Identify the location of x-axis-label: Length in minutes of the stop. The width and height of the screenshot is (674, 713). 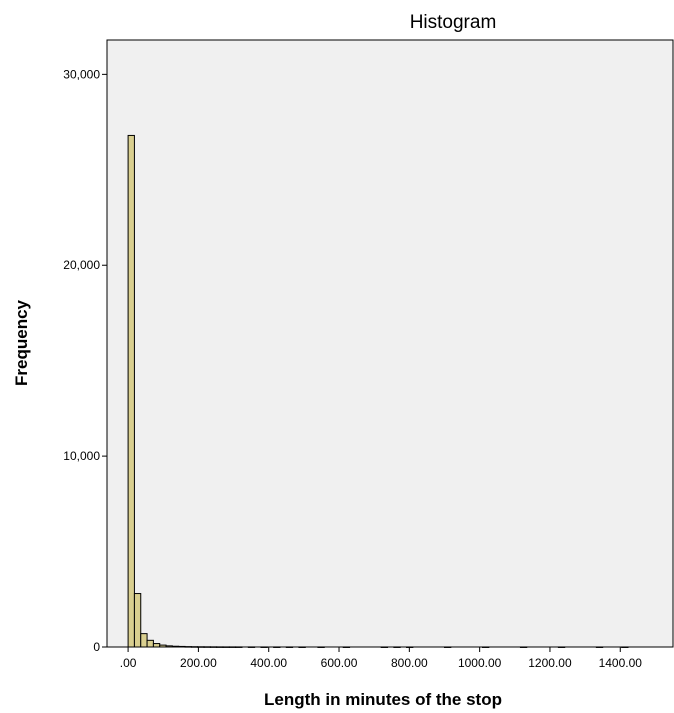
(383, 699).